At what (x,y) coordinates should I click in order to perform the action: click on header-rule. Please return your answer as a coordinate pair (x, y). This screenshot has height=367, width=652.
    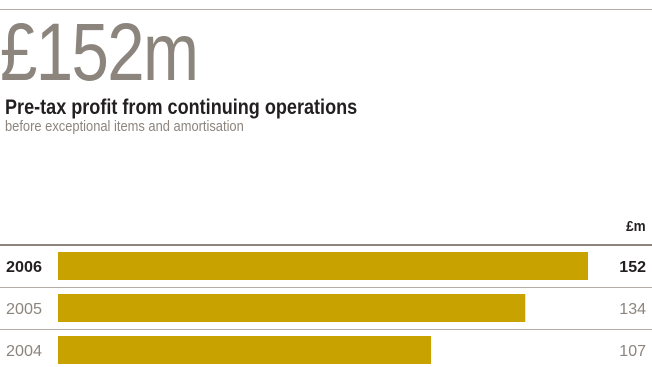
    Looking at the image, I should click on (326, 245).